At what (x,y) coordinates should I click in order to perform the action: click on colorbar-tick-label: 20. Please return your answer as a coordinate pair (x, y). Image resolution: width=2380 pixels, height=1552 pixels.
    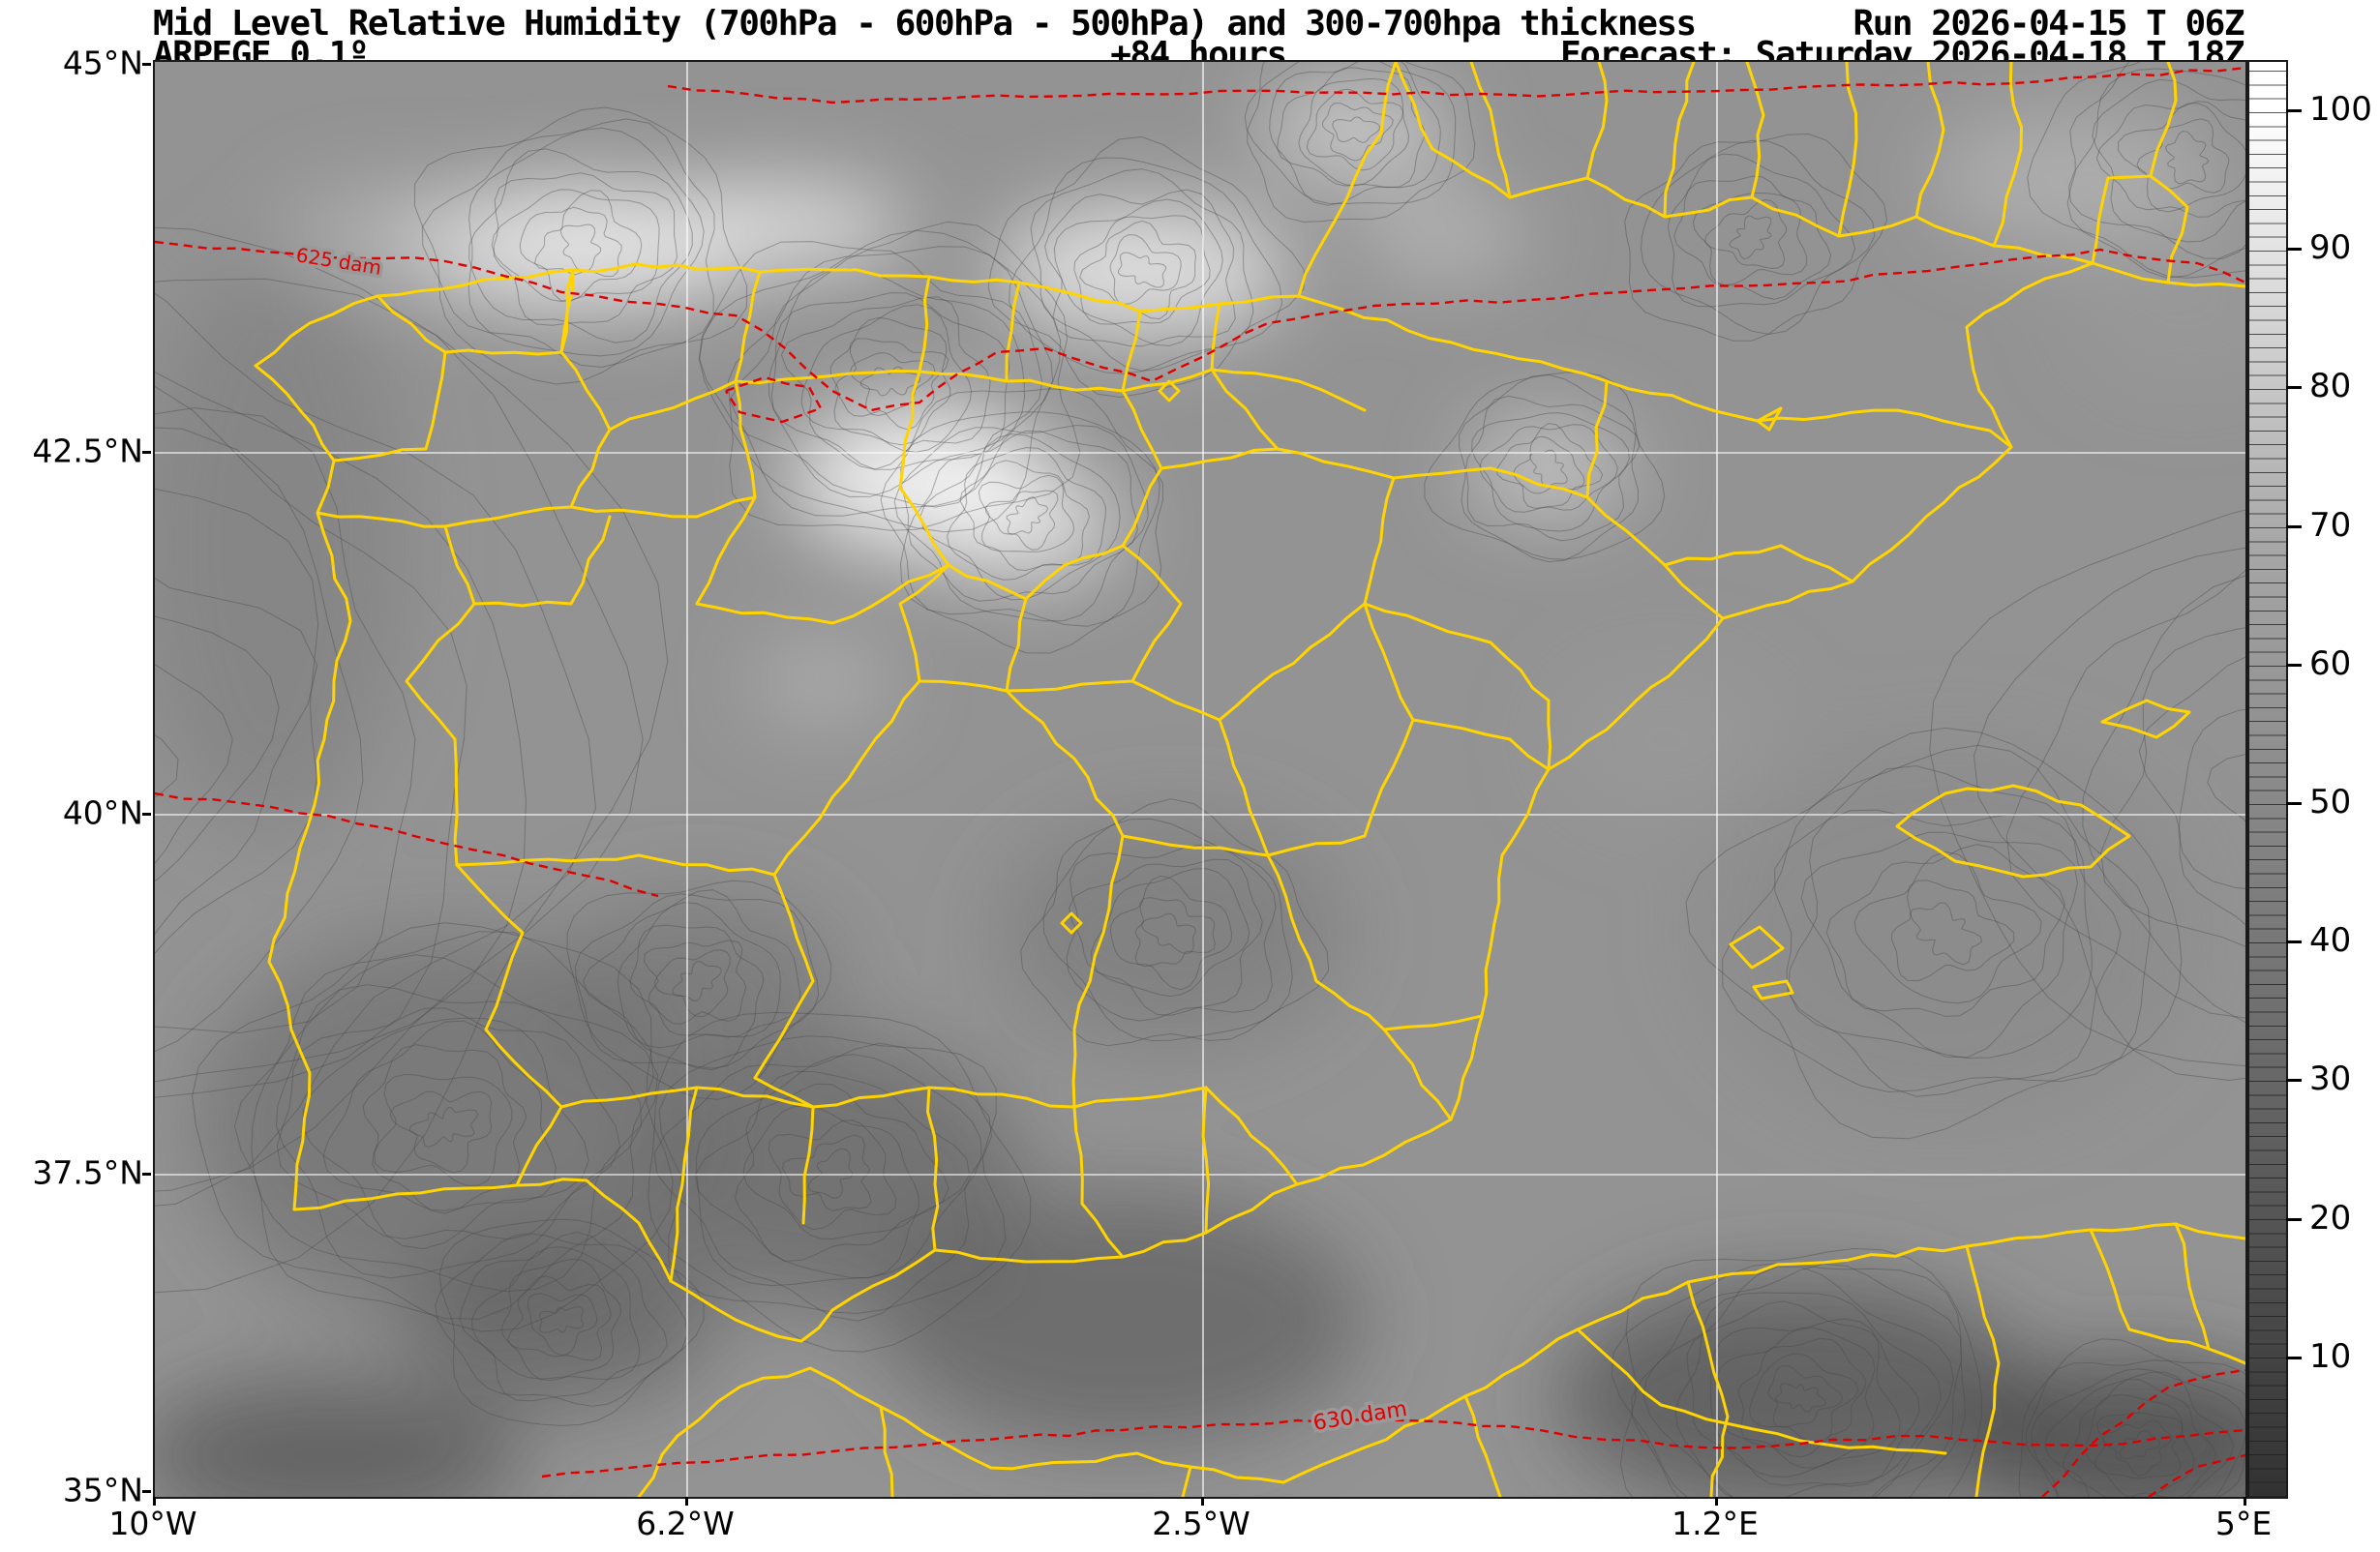
    Looking at the image, I should click on (2330, 1218).